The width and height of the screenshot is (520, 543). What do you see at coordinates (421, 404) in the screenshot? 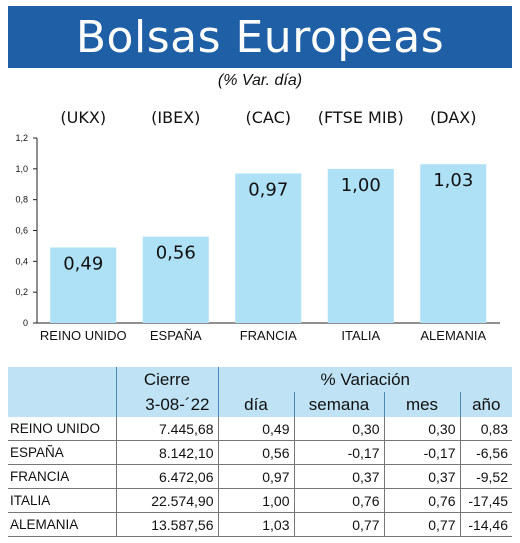
I see `table-subheader-mes: mes` at bounding box center [421, 404].